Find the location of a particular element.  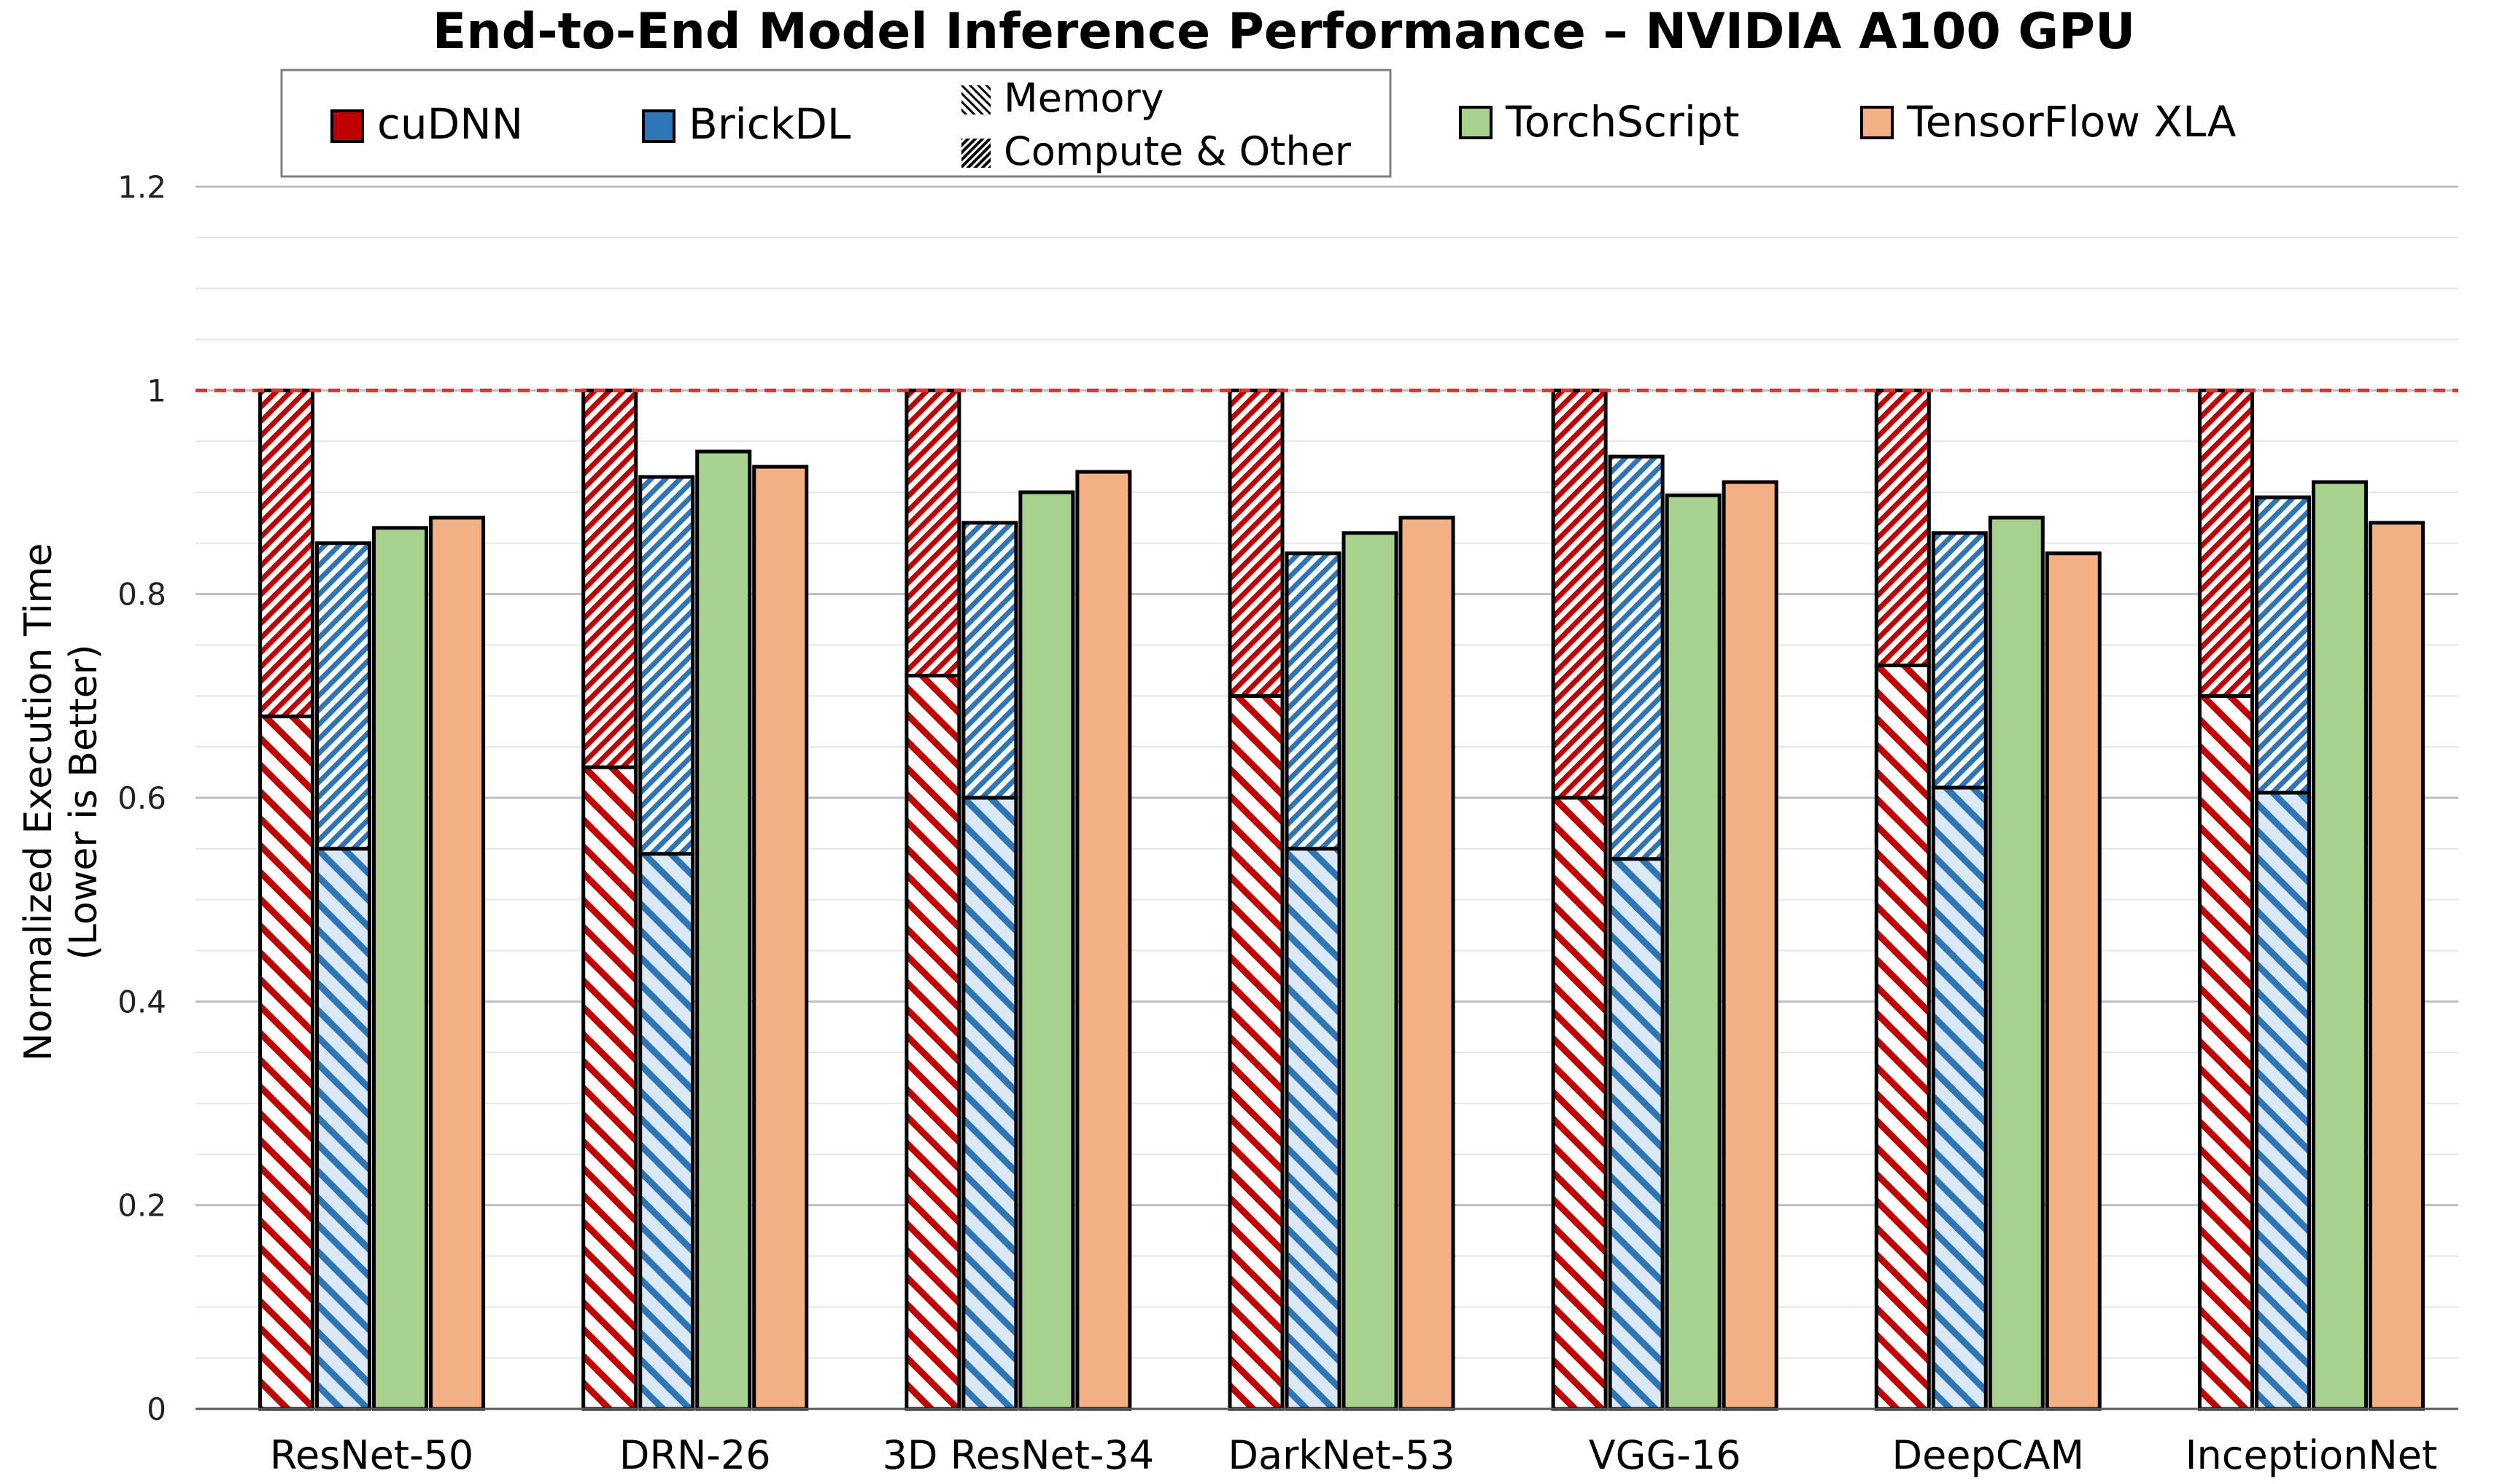

y-tick-label: 0.4 is located at coordinates (142, 1001).